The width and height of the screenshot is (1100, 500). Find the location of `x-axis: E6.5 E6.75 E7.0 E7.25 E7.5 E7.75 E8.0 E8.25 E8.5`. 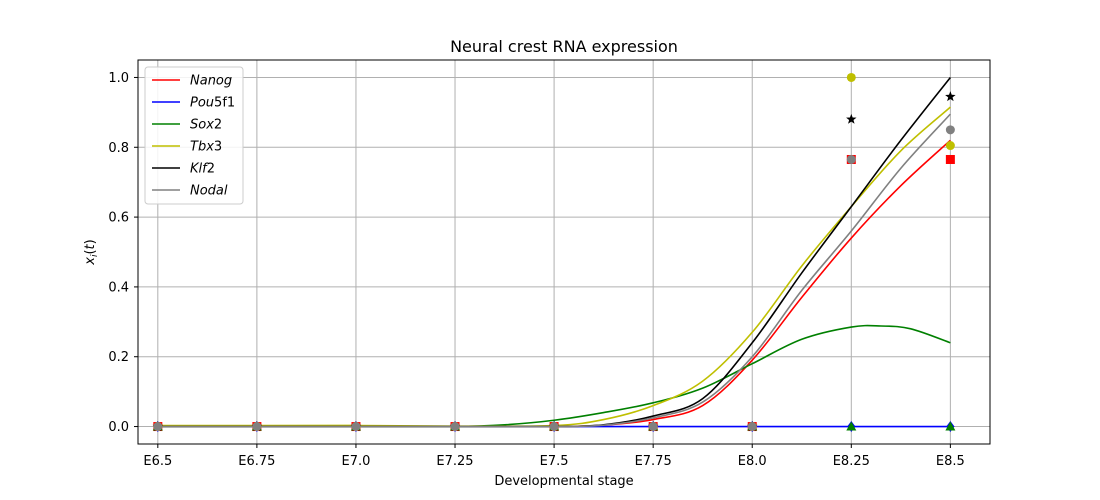

x-axis: E6.5 E6.75 E7.0 E7.25 E7.5 E7.75 E8.0 E8.25 E8.5 is located at coordinates (554, 456).